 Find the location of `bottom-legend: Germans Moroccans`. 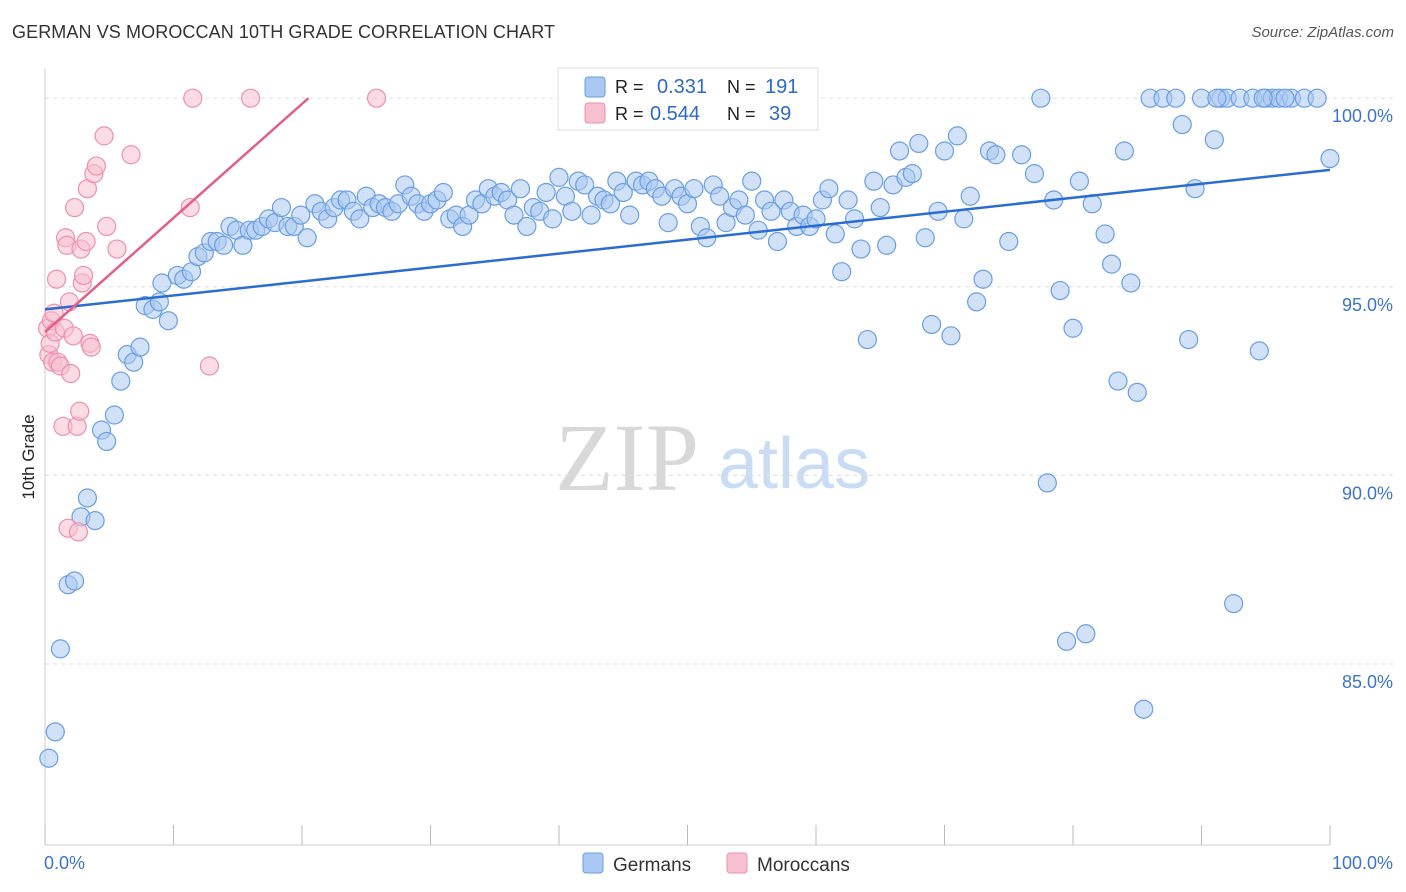

bottom-legend: Germans Moroccans is located at coordinates (716, 864).